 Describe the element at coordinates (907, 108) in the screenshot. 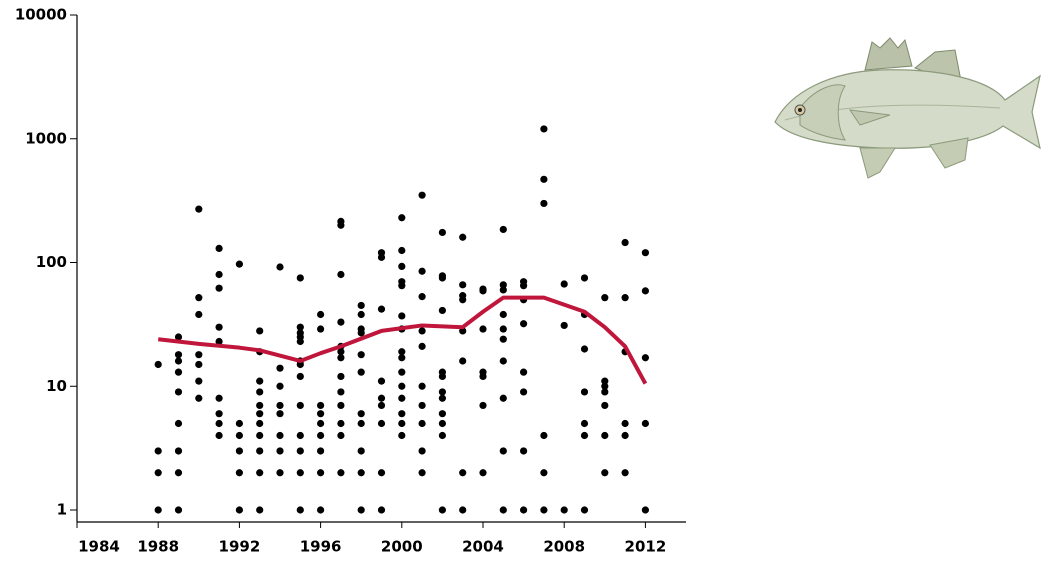

I see `fish-illustration` at that location.